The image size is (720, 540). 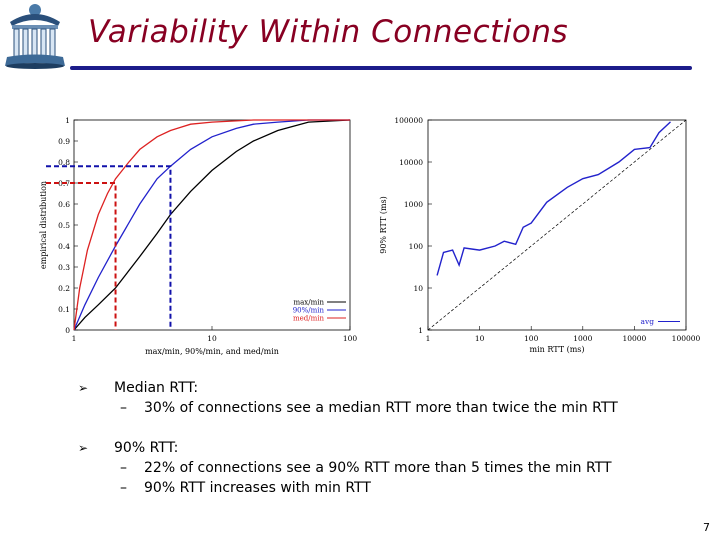 I want to click on y-tick-label: 0.4, so click(x=64, y=246).